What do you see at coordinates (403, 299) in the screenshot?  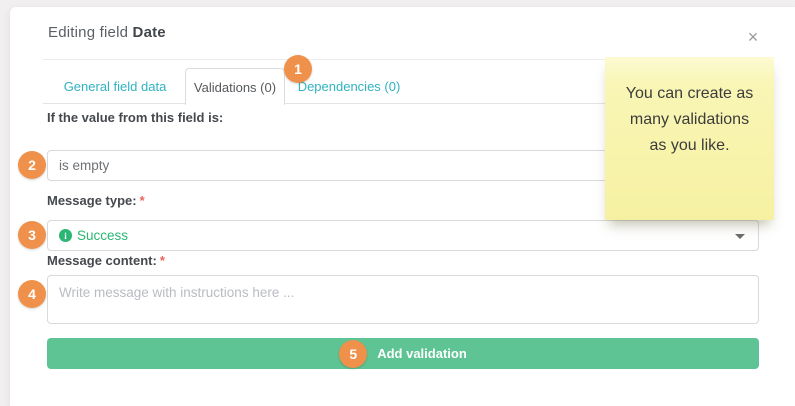 I see `message-content-input` at bounding box center [403, 299].